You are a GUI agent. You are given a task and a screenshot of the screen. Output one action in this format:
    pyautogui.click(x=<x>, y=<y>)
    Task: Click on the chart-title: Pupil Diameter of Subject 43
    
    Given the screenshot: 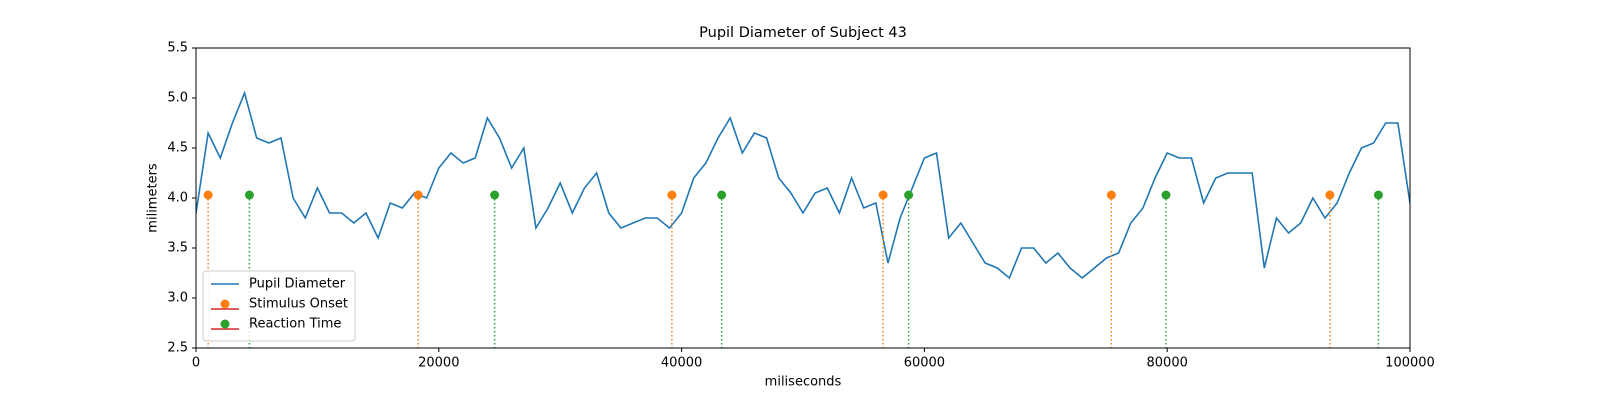 What is the action you would take?
    pyautogui.click(x=803, y=33)
    